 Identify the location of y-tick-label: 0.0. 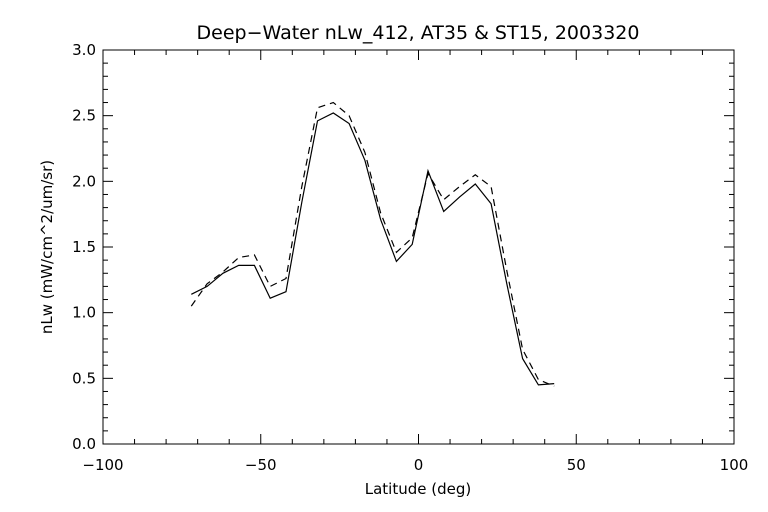
(84, 444).